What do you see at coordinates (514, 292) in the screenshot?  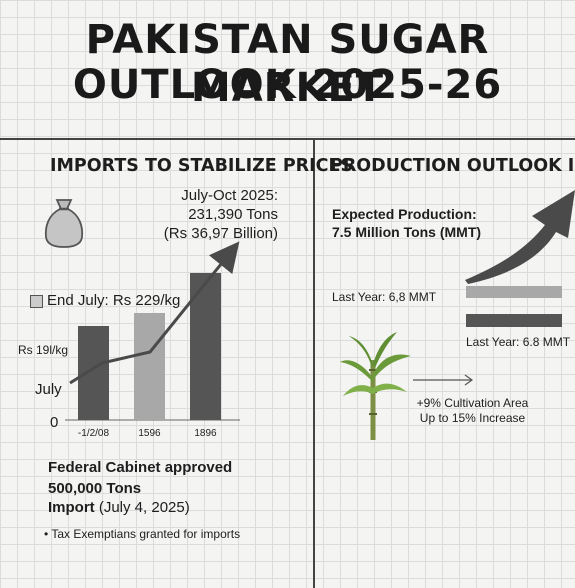 I see `last-year-bar` at bounding box center [514, 292].